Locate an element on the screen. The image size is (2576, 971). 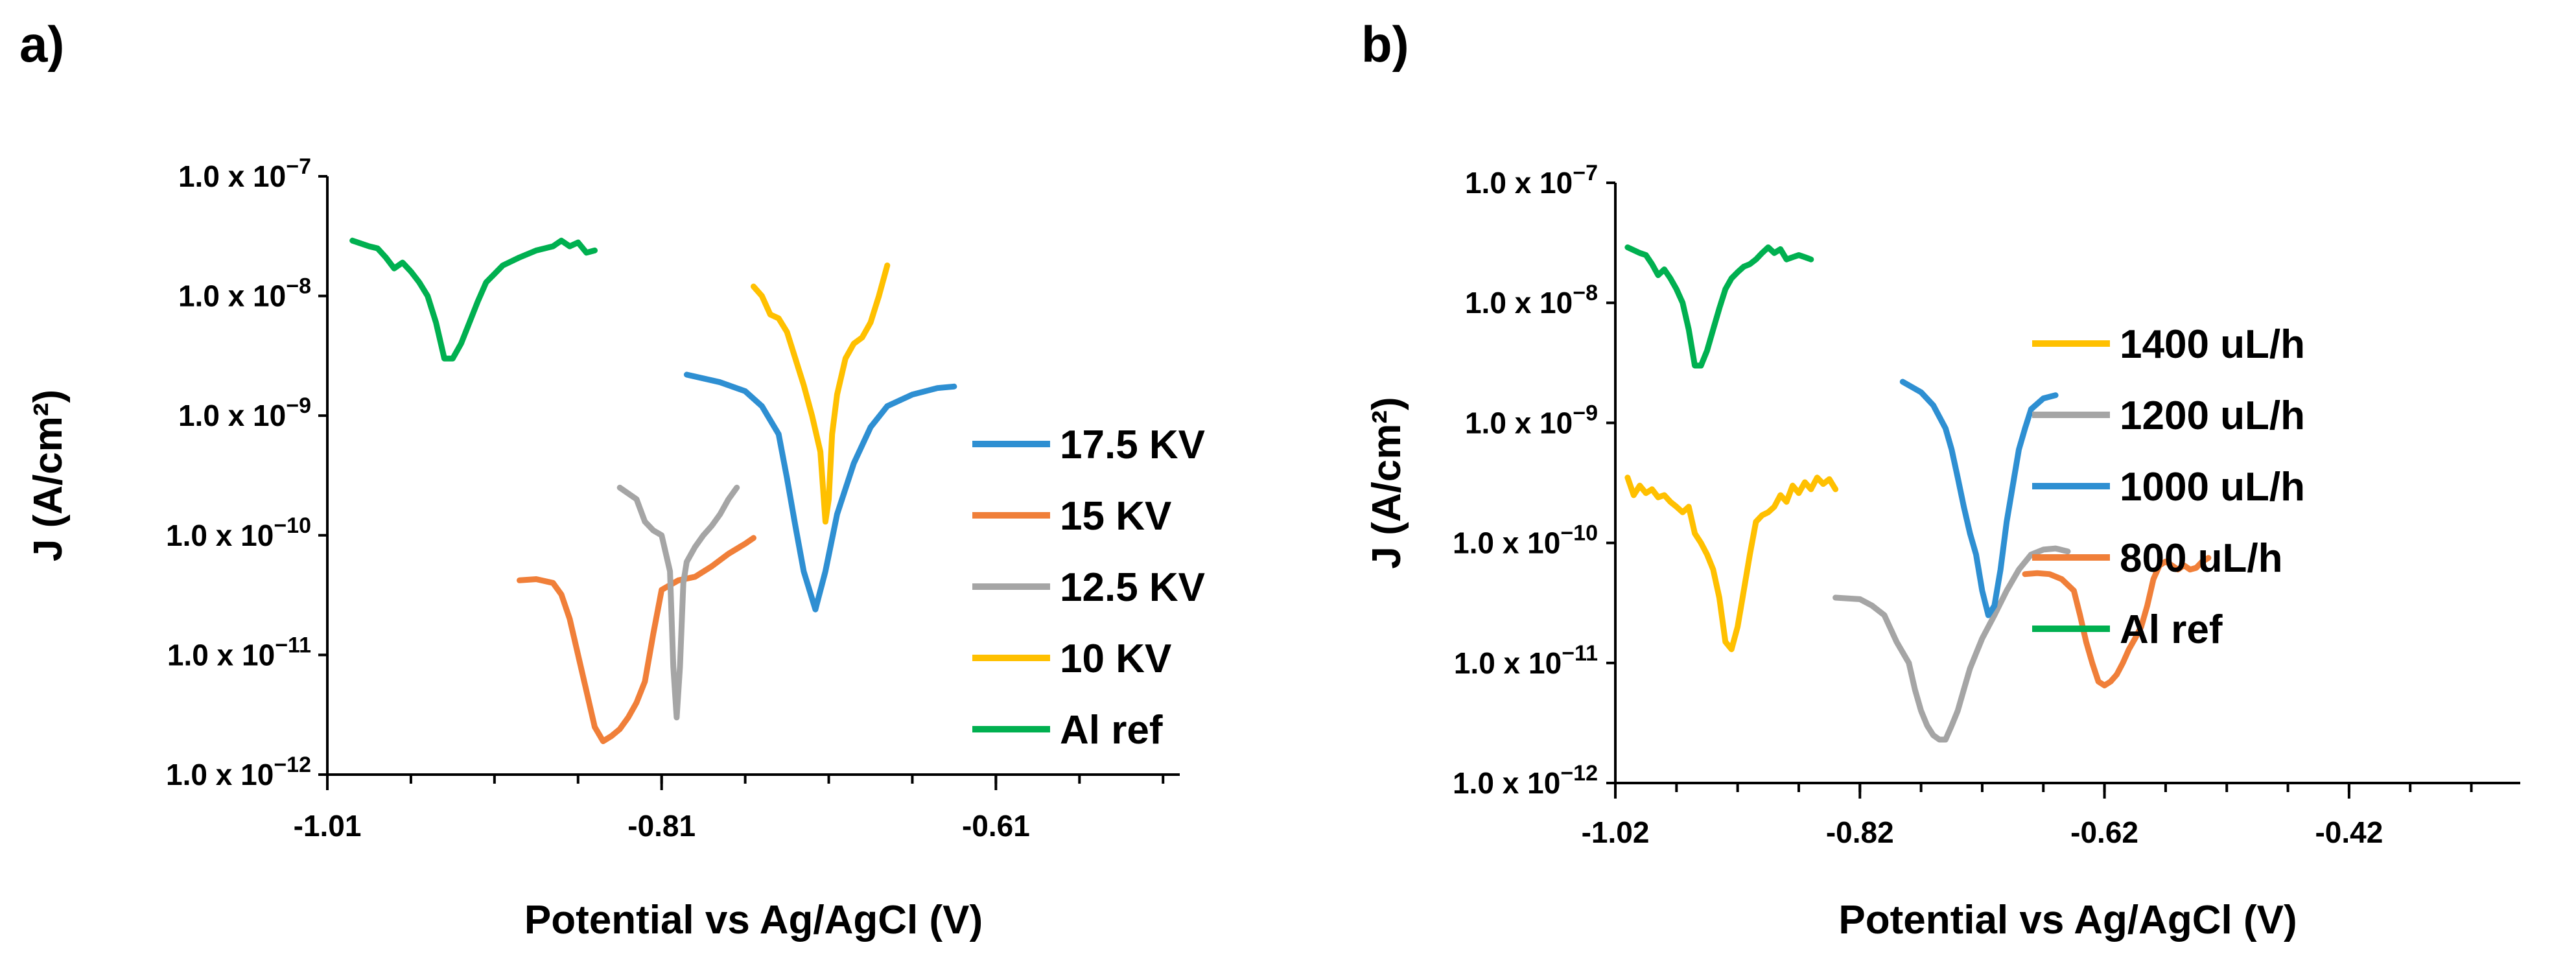
legend-label-15-kv: 15 KV is located at coordinates (1115, 516).